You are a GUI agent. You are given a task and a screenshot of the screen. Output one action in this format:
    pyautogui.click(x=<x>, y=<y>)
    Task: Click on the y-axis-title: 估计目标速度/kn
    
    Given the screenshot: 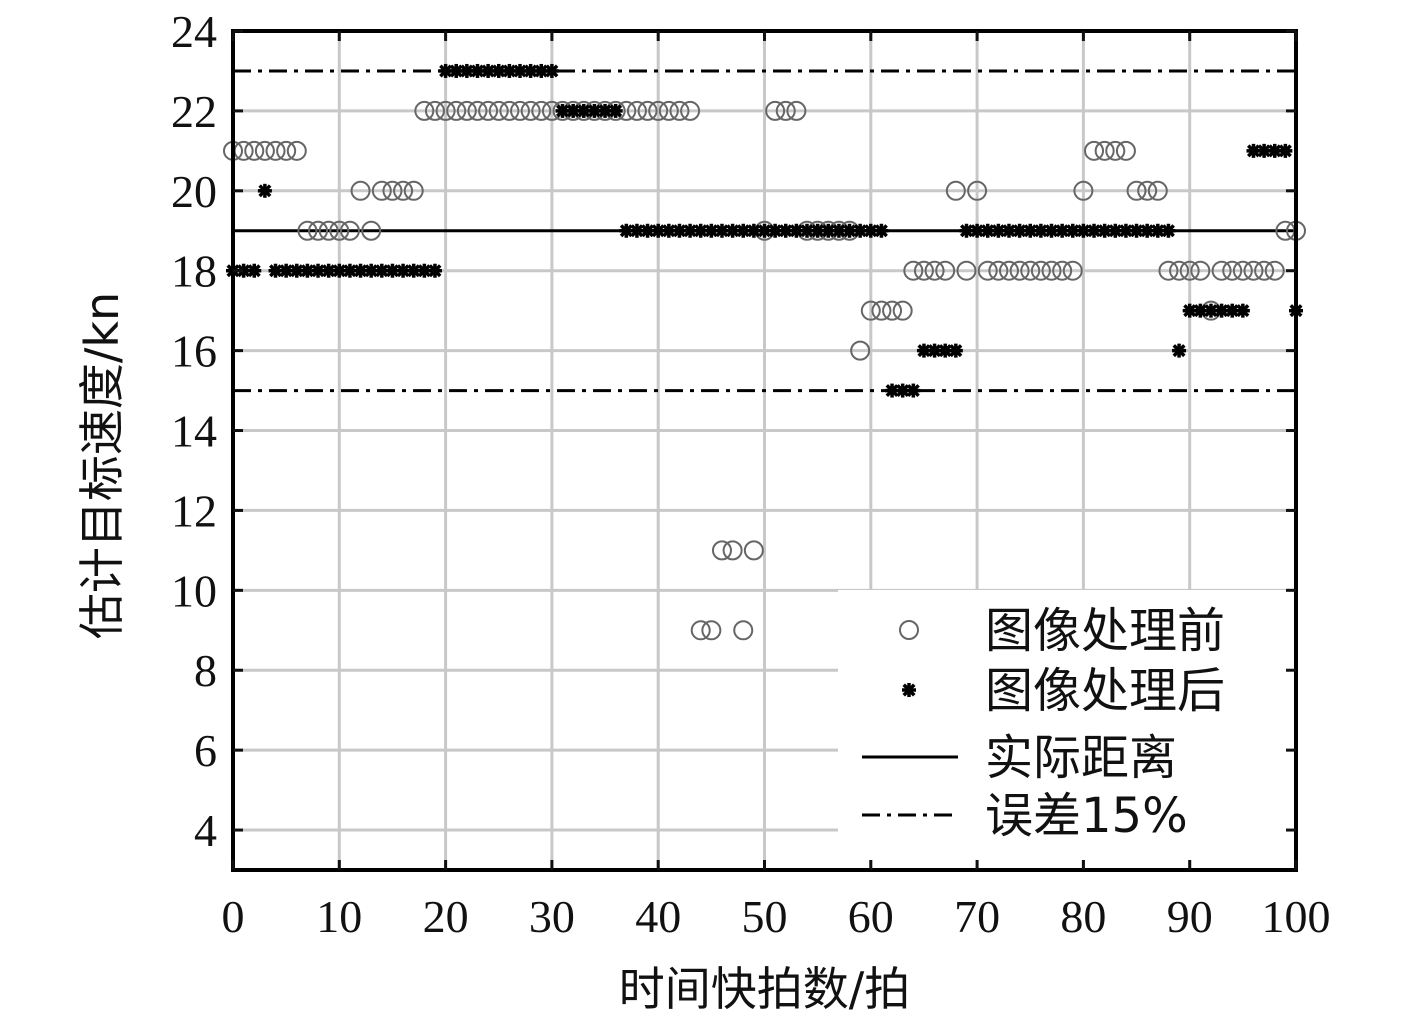 What is the action you would take?
    pyautogui.click(x=102, y=465)
    